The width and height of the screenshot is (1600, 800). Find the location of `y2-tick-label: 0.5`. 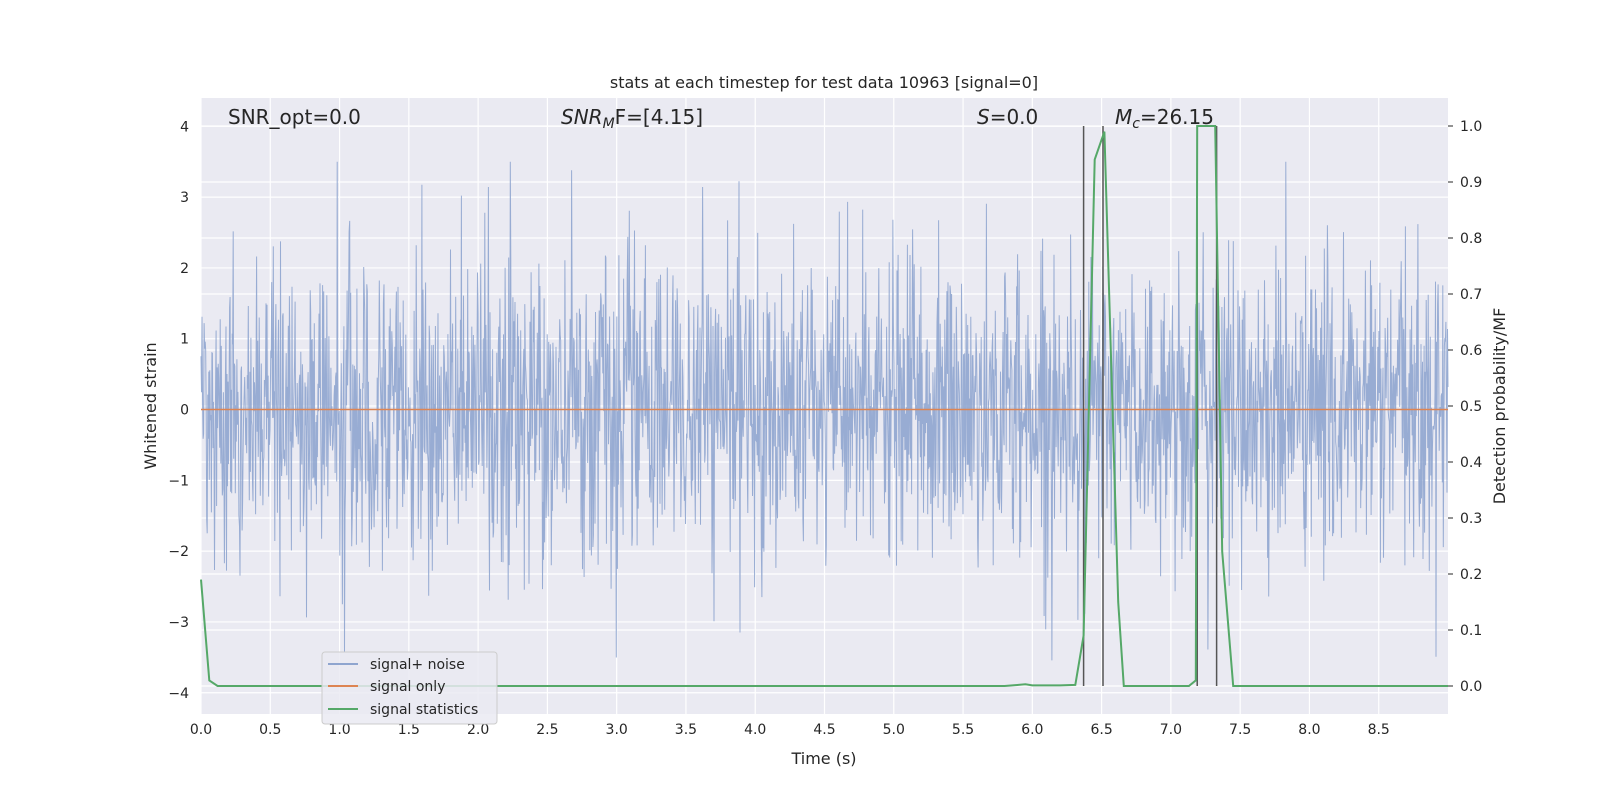

y2-tick-label: 0.5 is located at coordinates (1471, 407).